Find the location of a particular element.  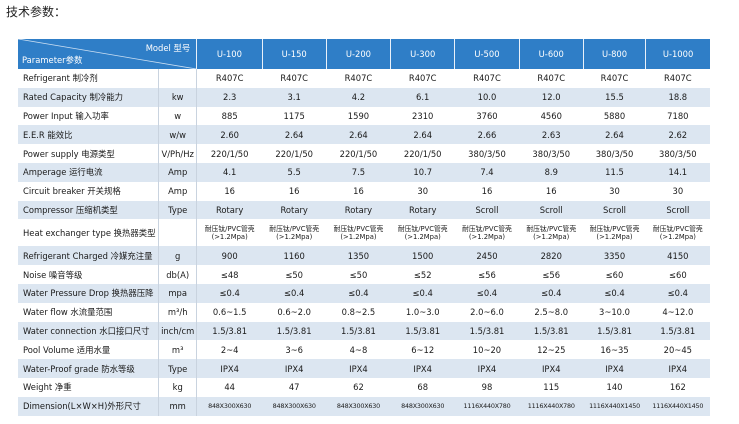

row-unit: inch/cm is located at coordinates (178, 331).